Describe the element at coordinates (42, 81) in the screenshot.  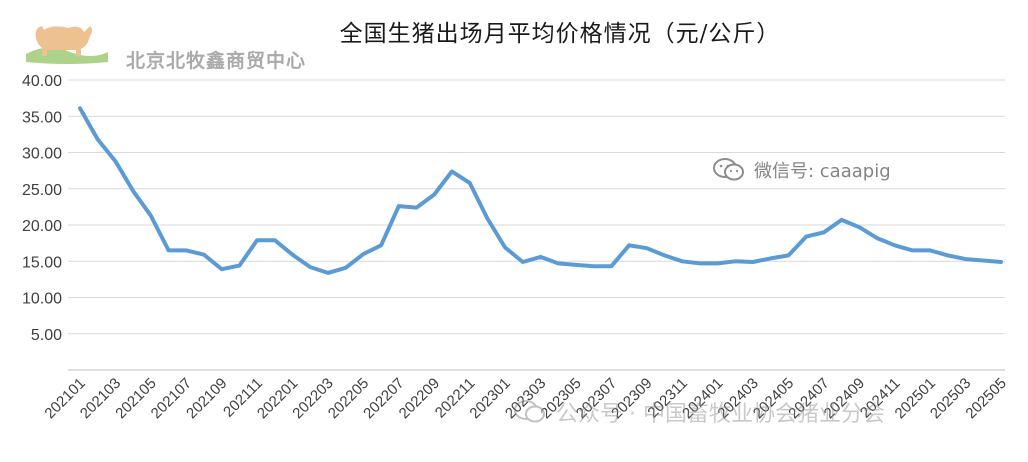
I see `y-tick-label: 40.00` at that location.